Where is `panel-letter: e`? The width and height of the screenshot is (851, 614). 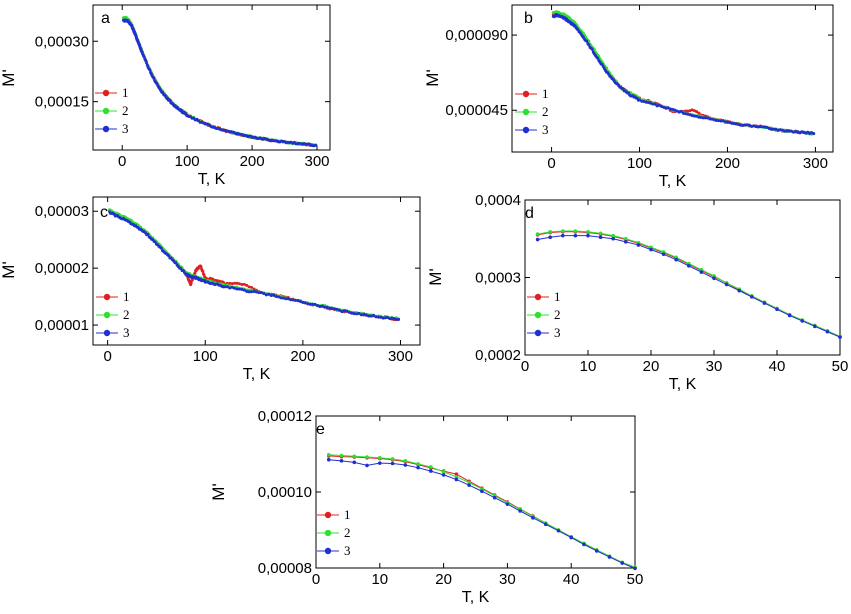
panel-letter: e is located at coordinates (320, 429).